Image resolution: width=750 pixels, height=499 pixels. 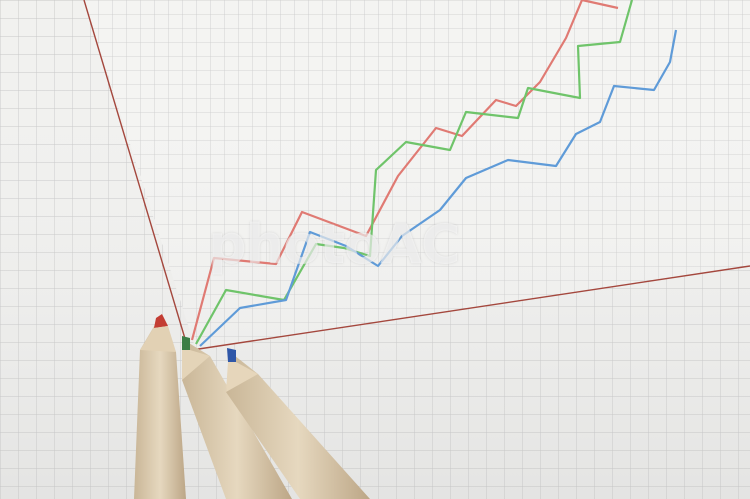 What do you see at coordinates (237, 417) in the screenshot?
I see `green-pencil` at bounding box center [237, 417].